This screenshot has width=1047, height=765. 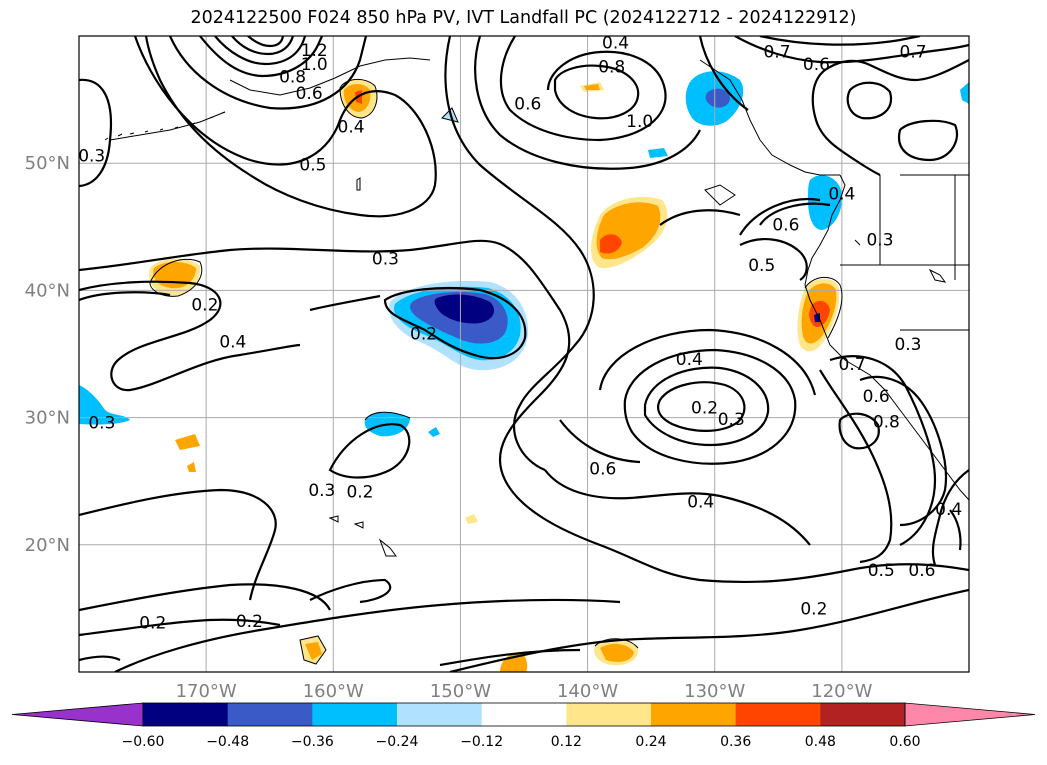 What do you see at coordinates (820, 742) in the screenshot?
I see `colorbar-tick-label: 0.48` at bounding box center [820, 742].